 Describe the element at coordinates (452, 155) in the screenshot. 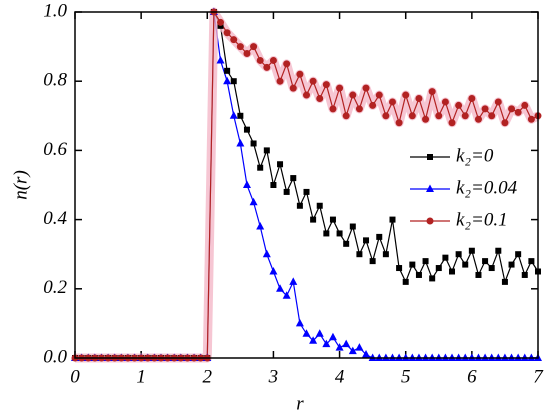

I see `legend-item: k₂=0` at that location.